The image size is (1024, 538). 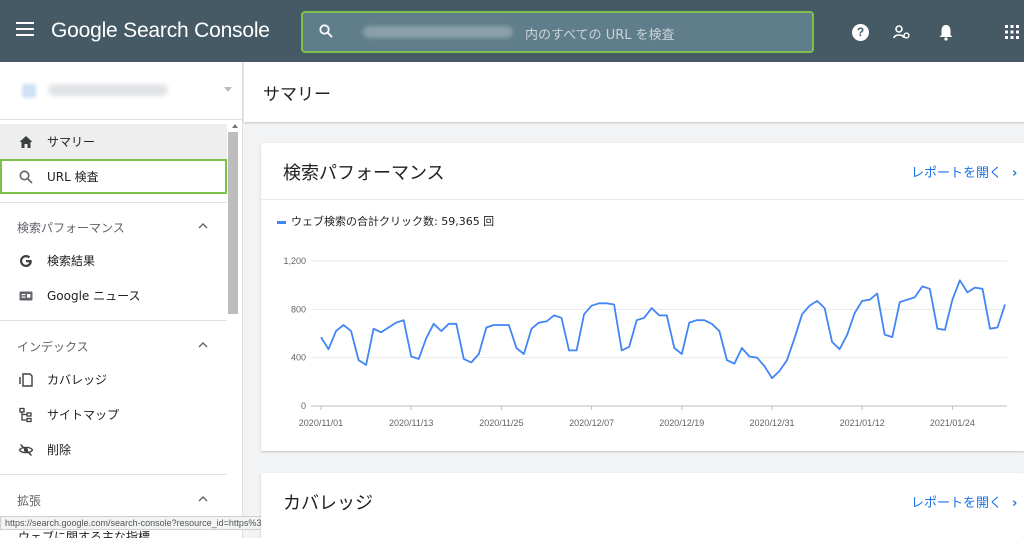 I want to click on sitemap-icon, so click(x=25, y=415).